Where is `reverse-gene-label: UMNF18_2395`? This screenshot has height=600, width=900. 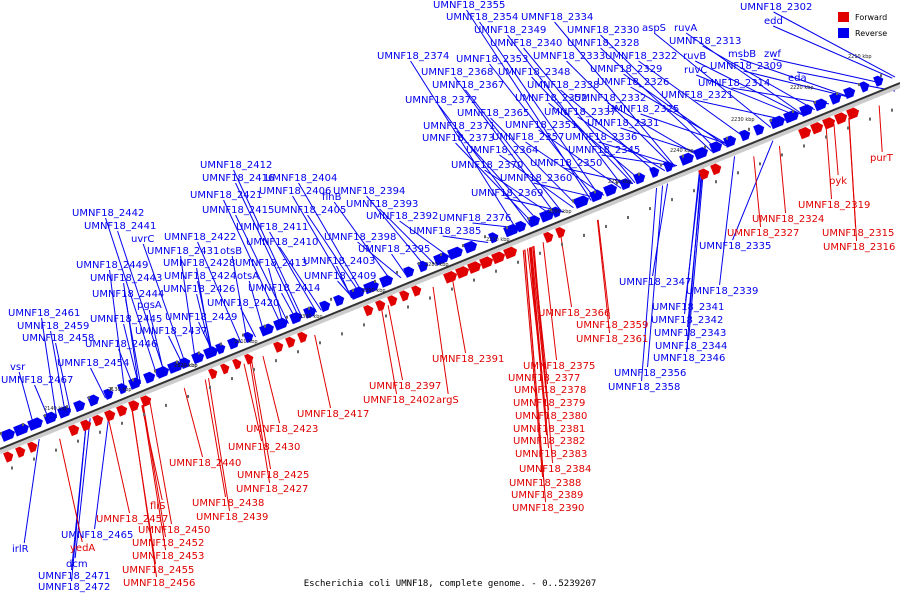
reverse-gene-label: UMNF18_2395 is located at coordinates (394, 249).